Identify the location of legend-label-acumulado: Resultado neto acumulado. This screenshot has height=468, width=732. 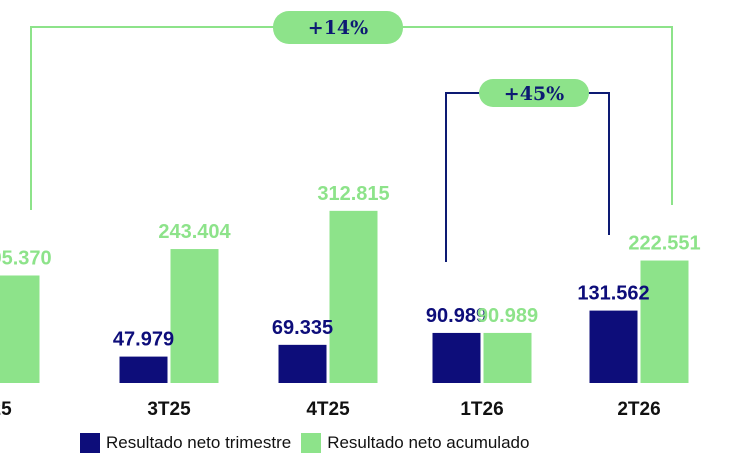
(428, 442).